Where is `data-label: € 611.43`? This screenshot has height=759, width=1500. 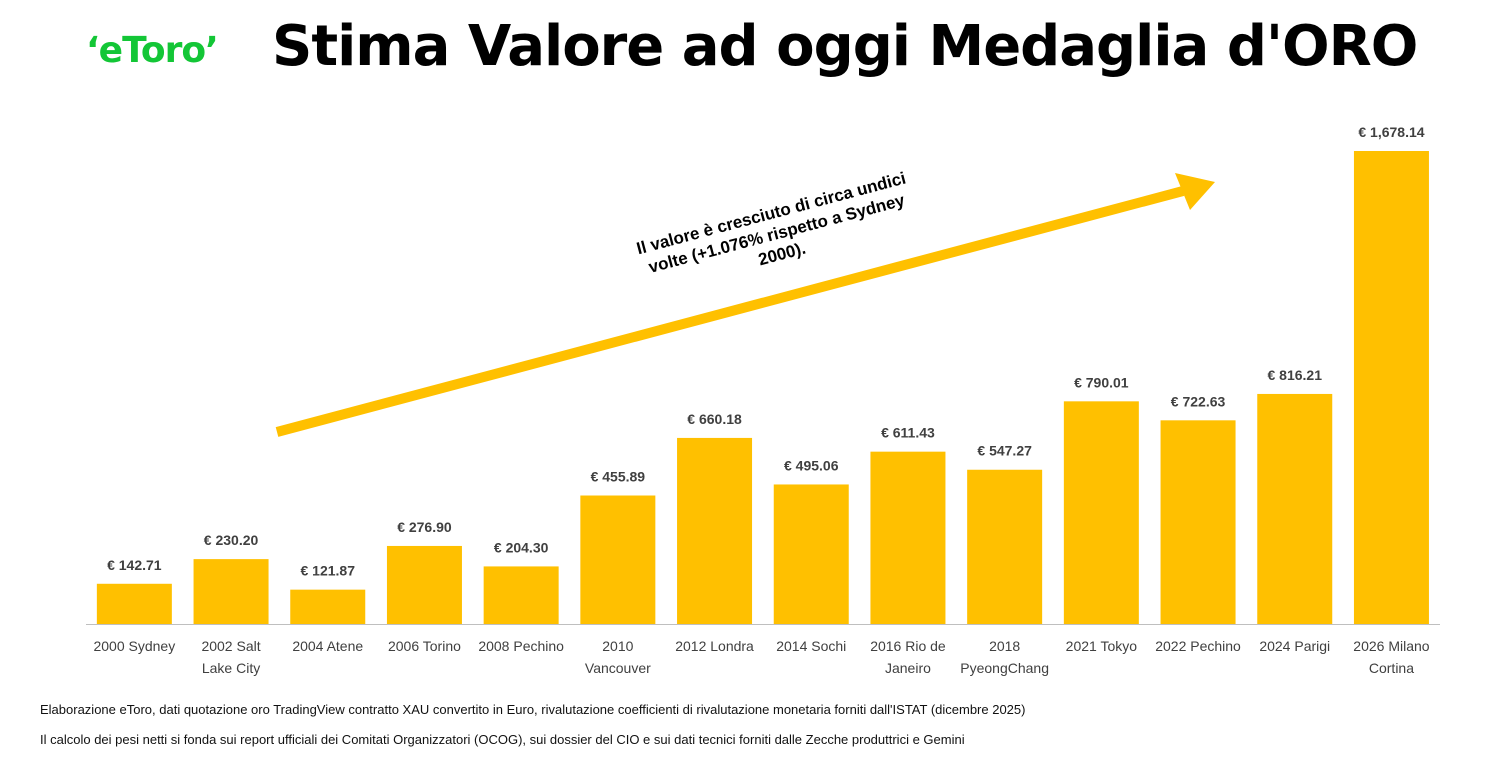
data-label: € 611.43 is located at coordinates (908, 433).